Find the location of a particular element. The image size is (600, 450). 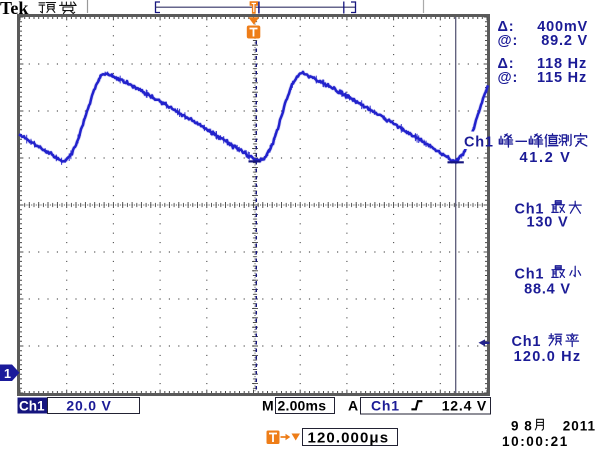

svg-text: 89.2 V is located at coordinates (564, 41).